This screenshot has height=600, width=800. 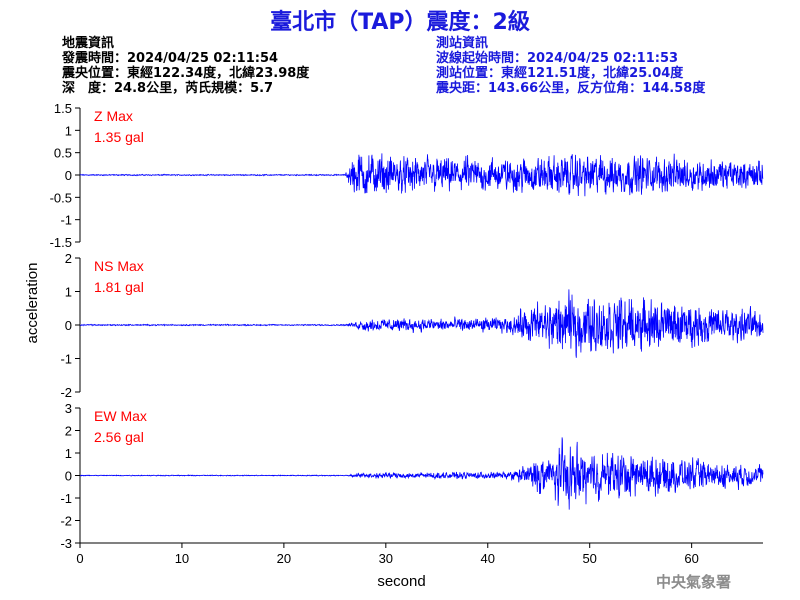 I want to click on y-tick-label-EW: 0, so click(x=68, y=476).